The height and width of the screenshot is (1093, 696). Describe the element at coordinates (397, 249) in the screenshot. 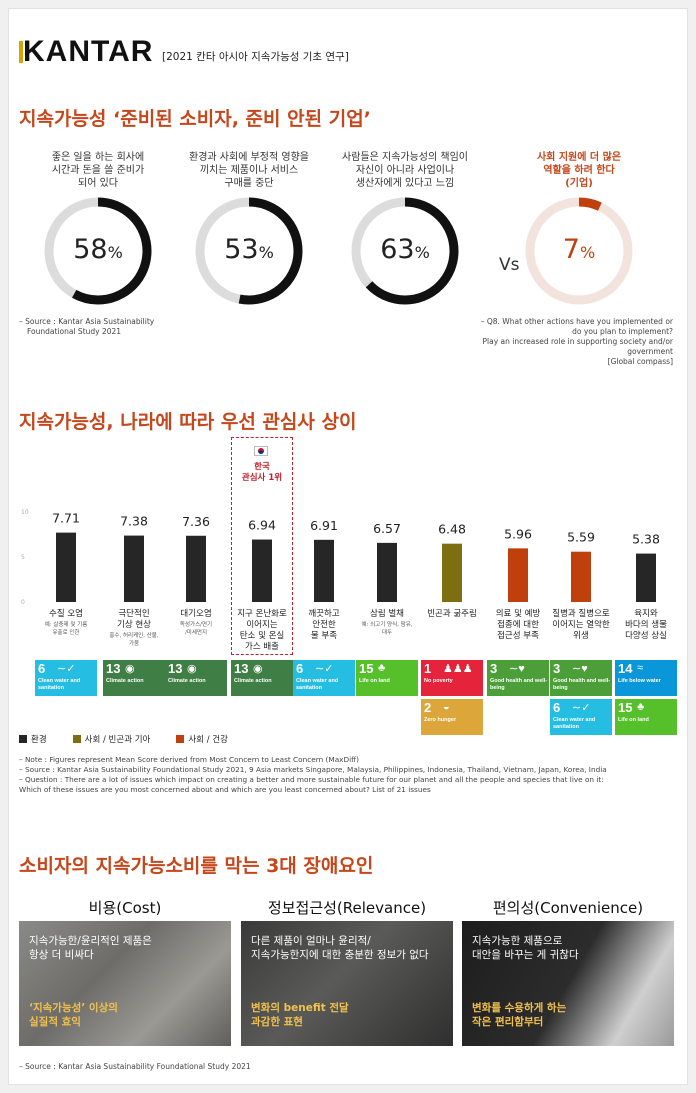

I see `donut-number: 63` at that location.